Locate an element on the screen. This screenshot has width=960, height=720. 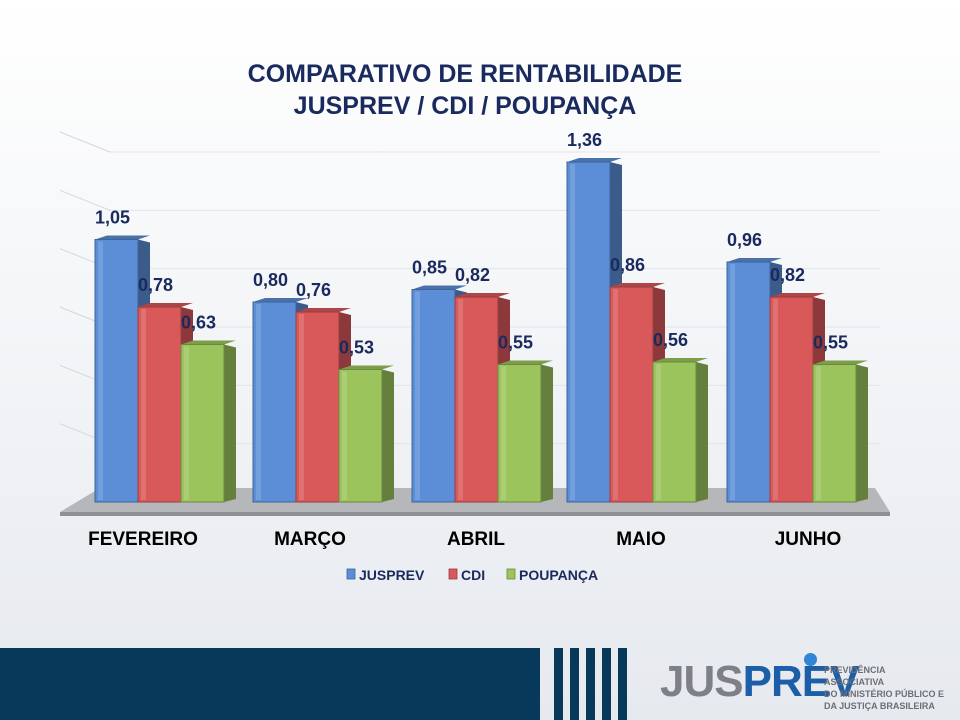
logo-desc-line: DO MINISTÉRIO PÚBLICO E is located at coordinates (884, 694).